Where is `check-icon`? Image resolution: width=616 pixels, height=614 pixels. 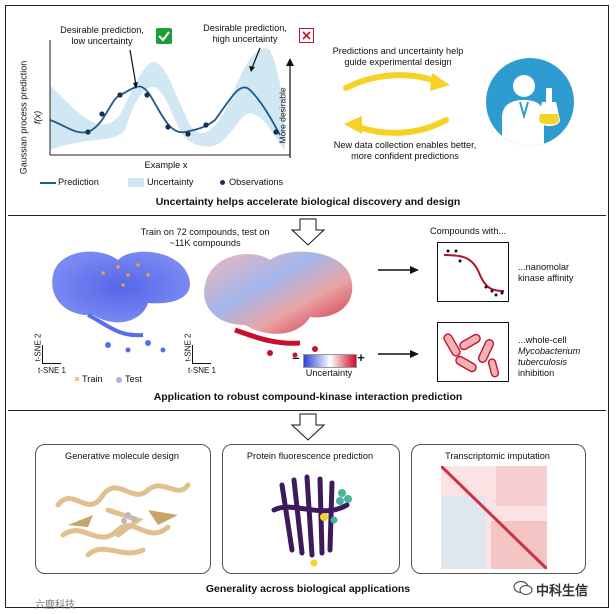
check-icon is located at coordinates (164, 36).